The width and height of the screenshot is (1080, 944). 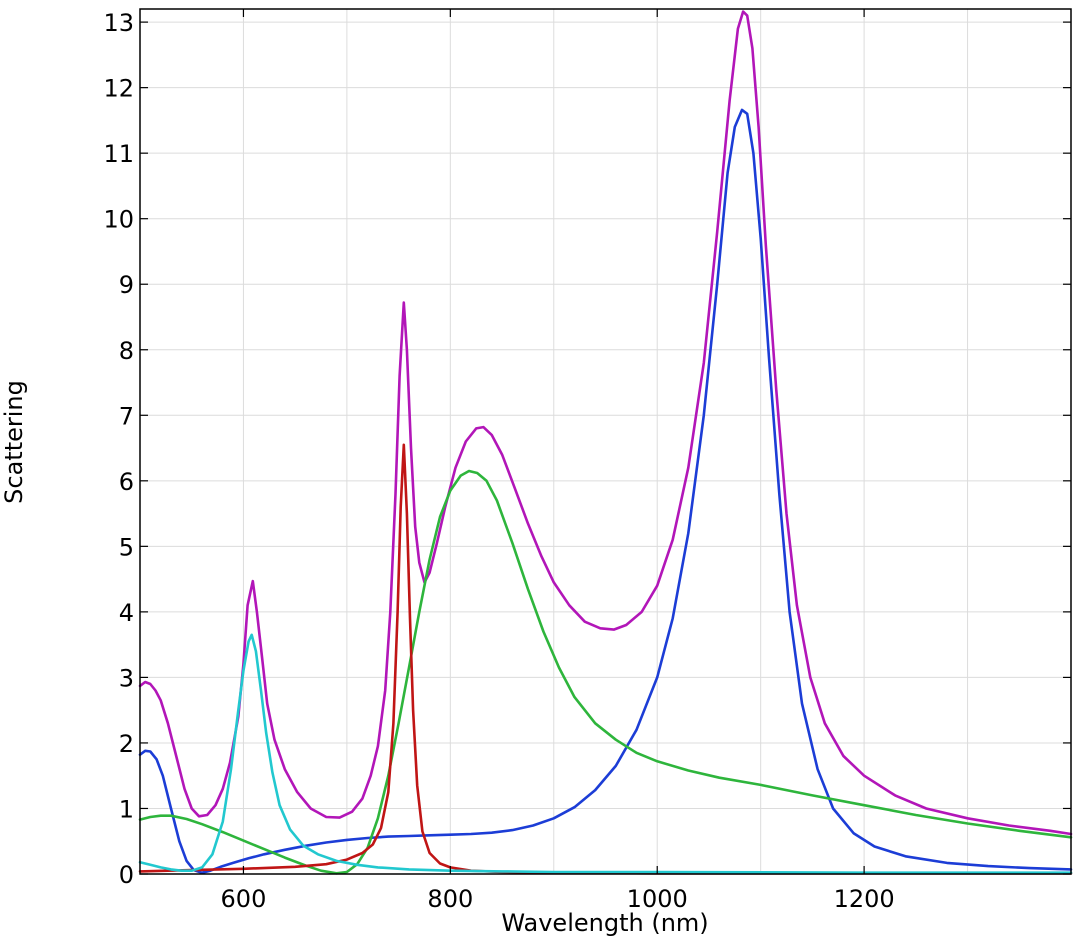 I want to click on y-tick-label: 10, so click(x=118, y=220).